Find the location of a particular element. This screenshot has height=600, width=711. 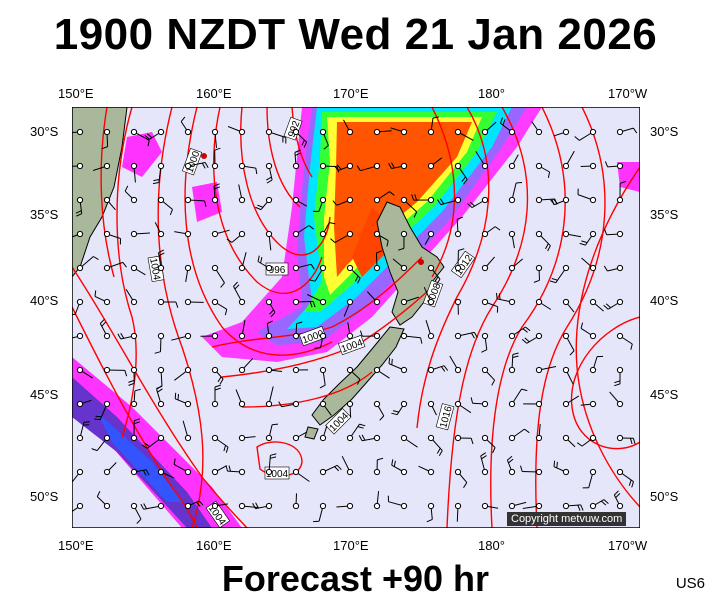

lon-label-top-160e: 160°E is located at coordinates (214, 93).